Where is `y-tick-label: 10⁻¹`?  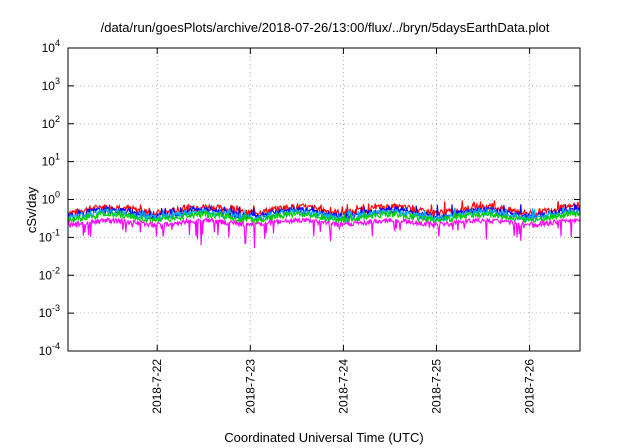
y-tick-label: 10⁻¹ is located at coordinates (49, 235).